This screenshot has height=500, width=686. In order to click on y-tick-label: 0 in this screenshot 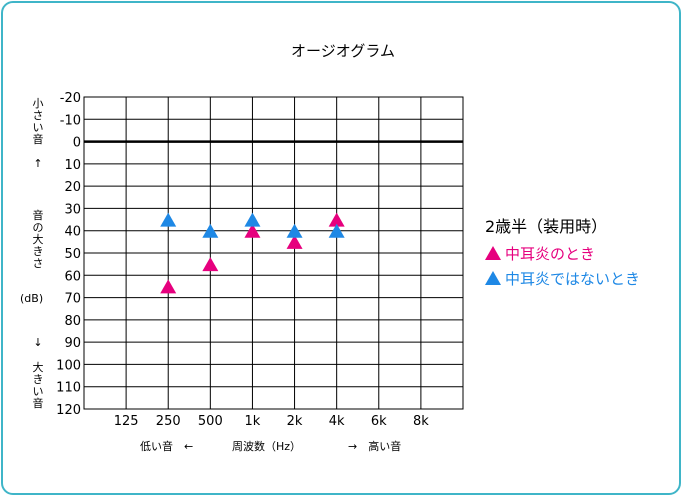, I will do `click(77, 143)`.